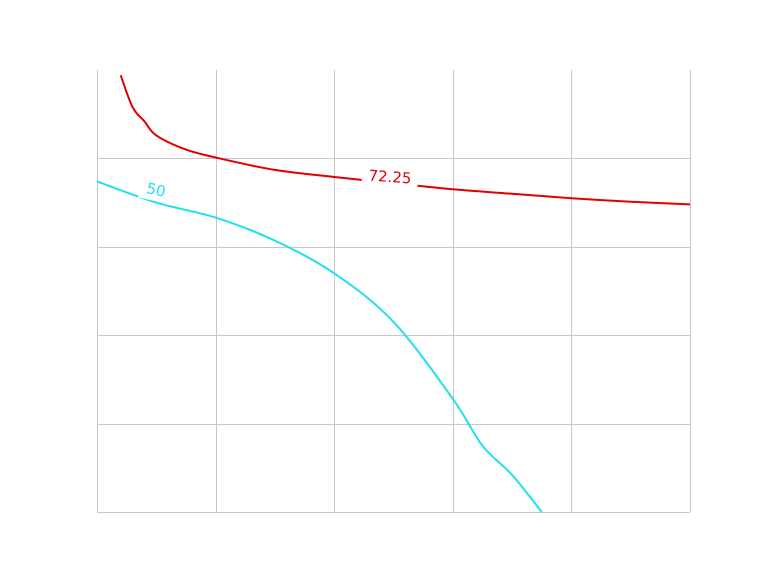 This screenshot has height=576, width=768. Describe the element at coordinates (278, 184) in the screenshot. I see `label-layer: 72.25 50` at that location.